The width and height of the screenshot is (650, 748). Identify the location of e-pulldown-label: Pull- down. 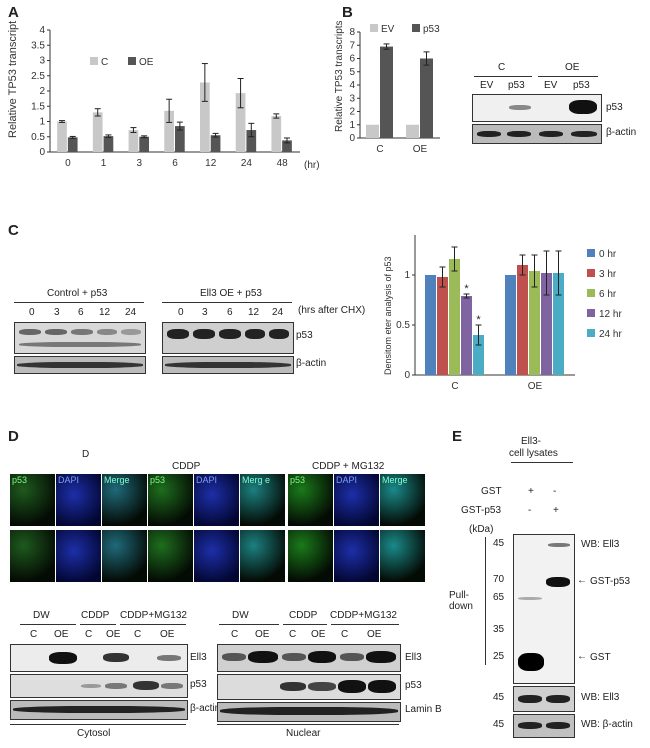
(461, 601).